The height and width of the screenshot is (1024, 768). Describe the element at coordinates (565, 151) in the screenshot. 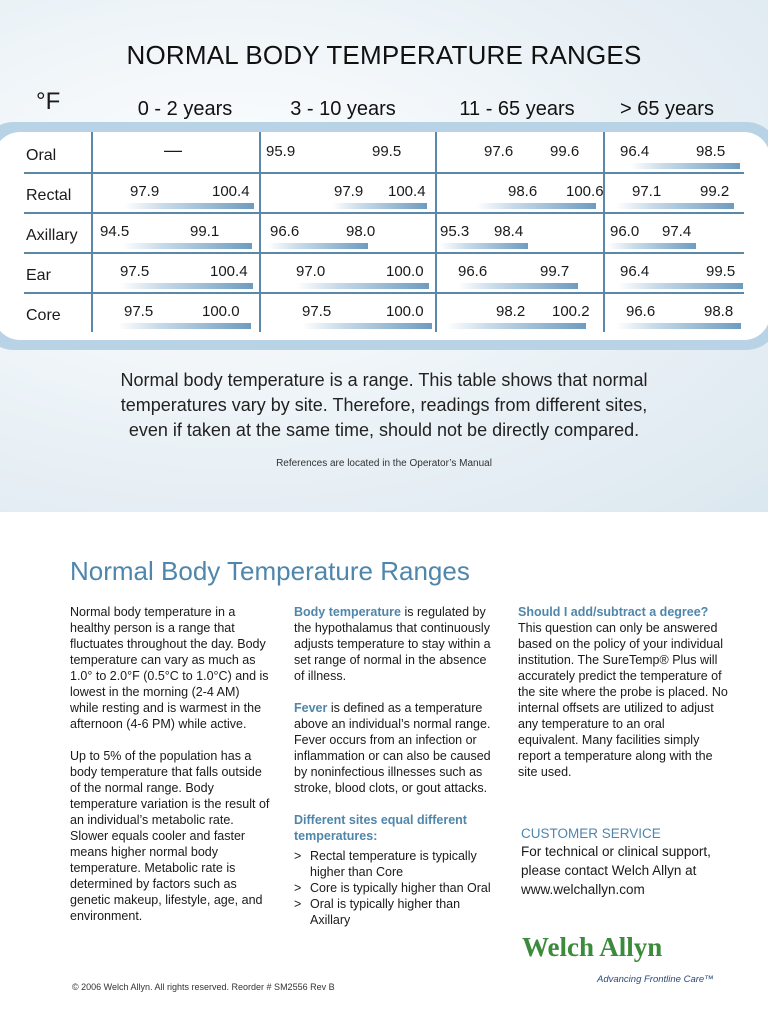

I see `range-high: 99.6` at that location.